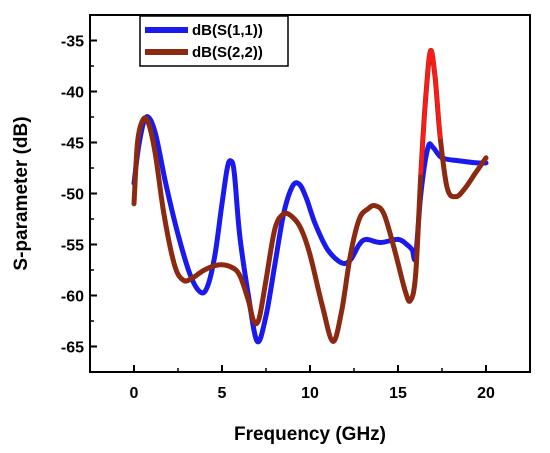 The width and height of the screenshot is (550, 453). I want to click on y-tick-label: -55, so click(72, 246).